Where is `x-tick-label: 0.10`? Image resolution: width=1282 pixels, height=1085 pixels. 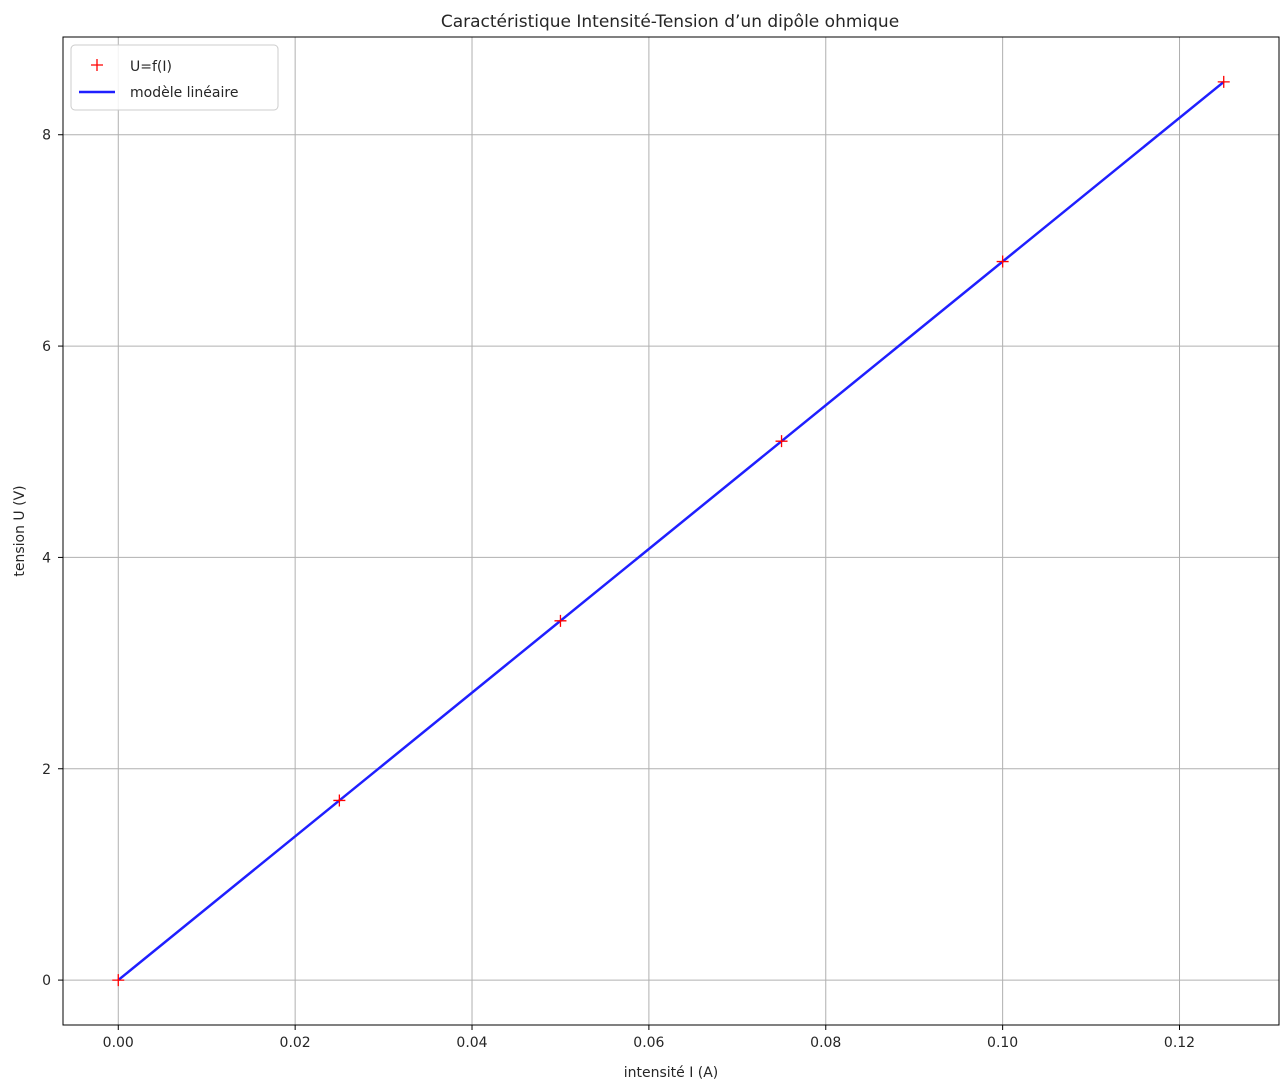 x-tick-label: 0.10 is located at coordinates (1002, 1043).